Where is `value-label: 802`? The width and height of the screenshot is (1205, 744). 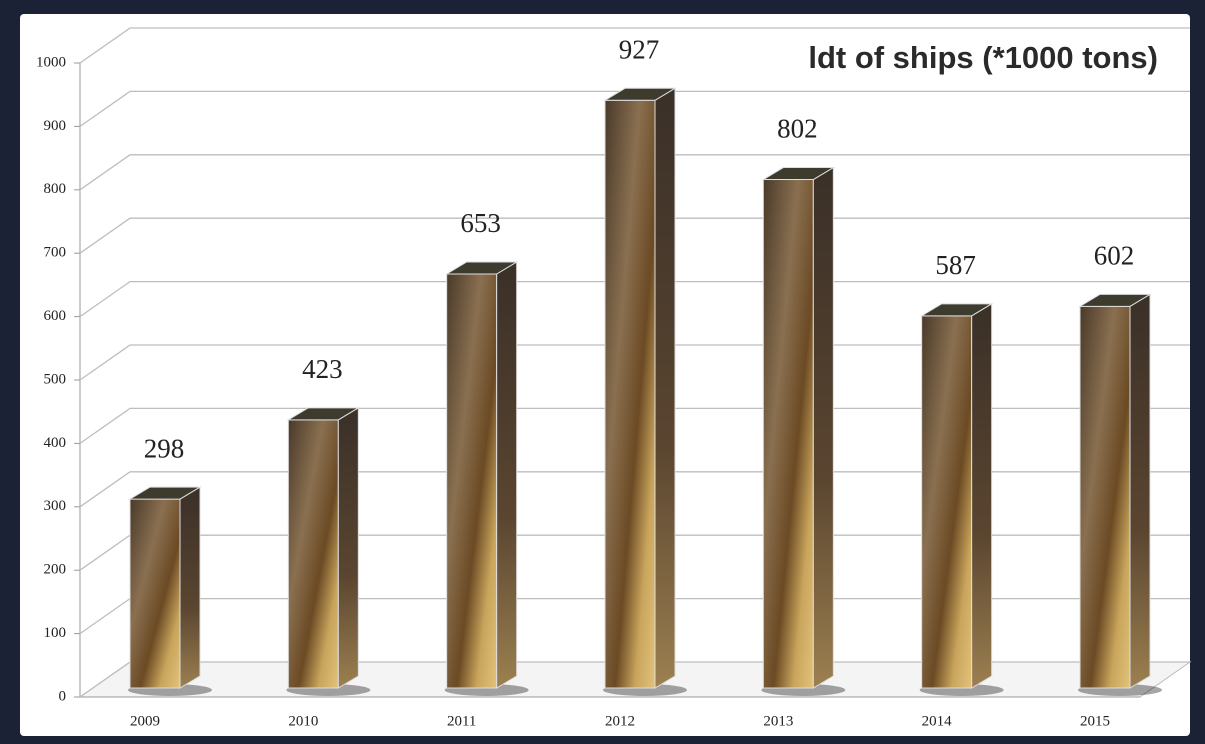
value-label: 802 is located at coordinates (797, 129).